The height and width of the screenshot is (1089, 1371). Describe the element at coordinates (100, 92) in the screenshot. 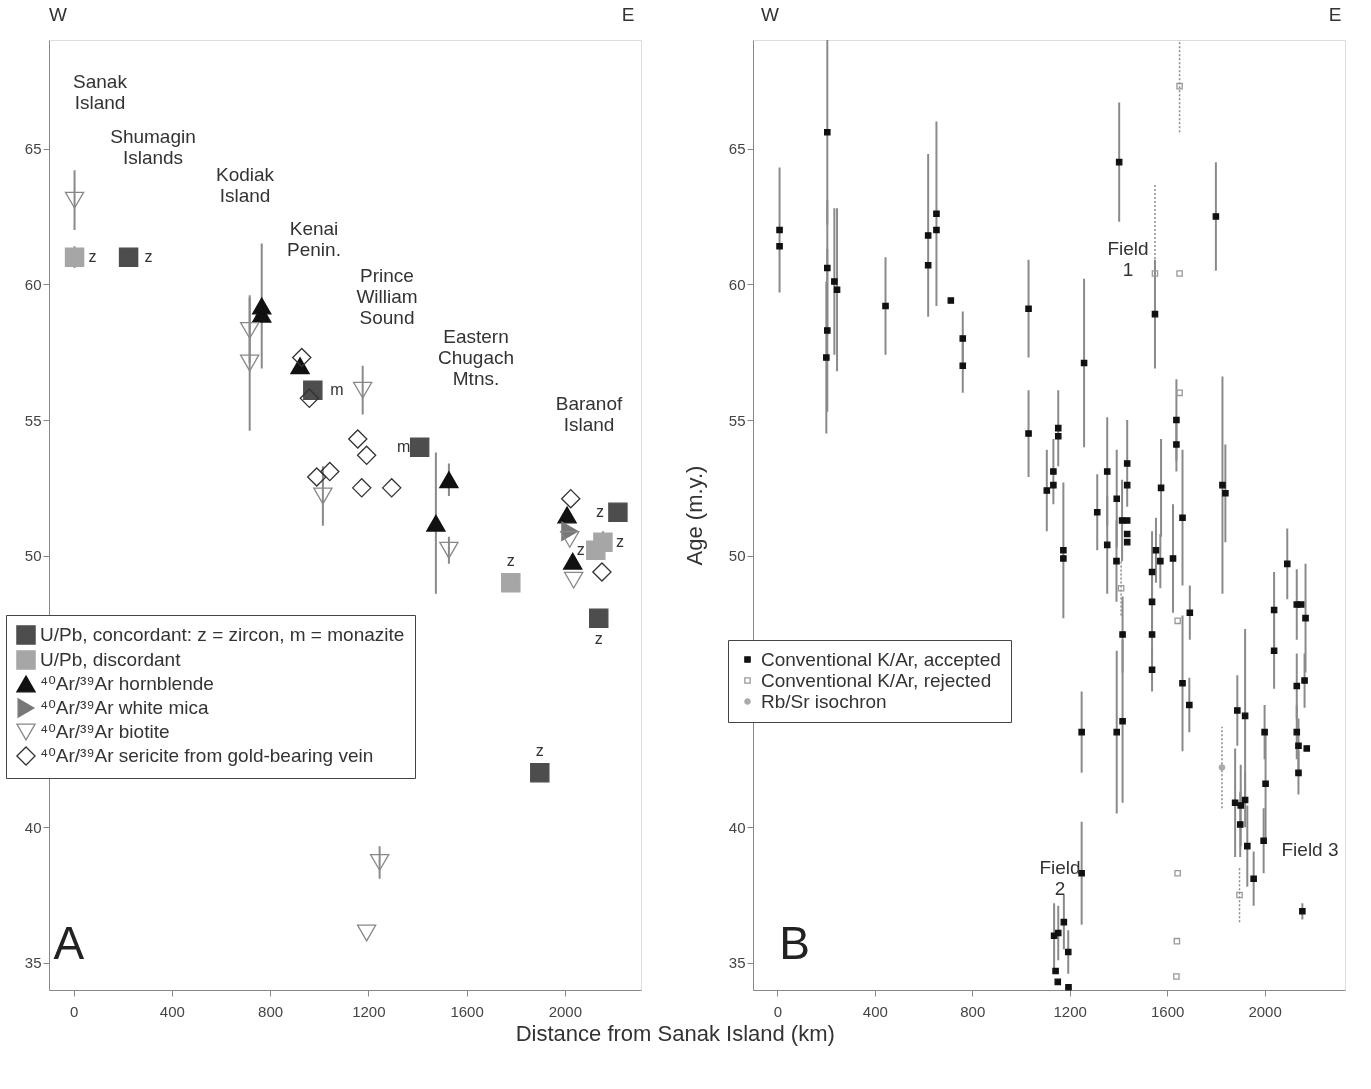

I see `annotation: Sanak Island` at that location.